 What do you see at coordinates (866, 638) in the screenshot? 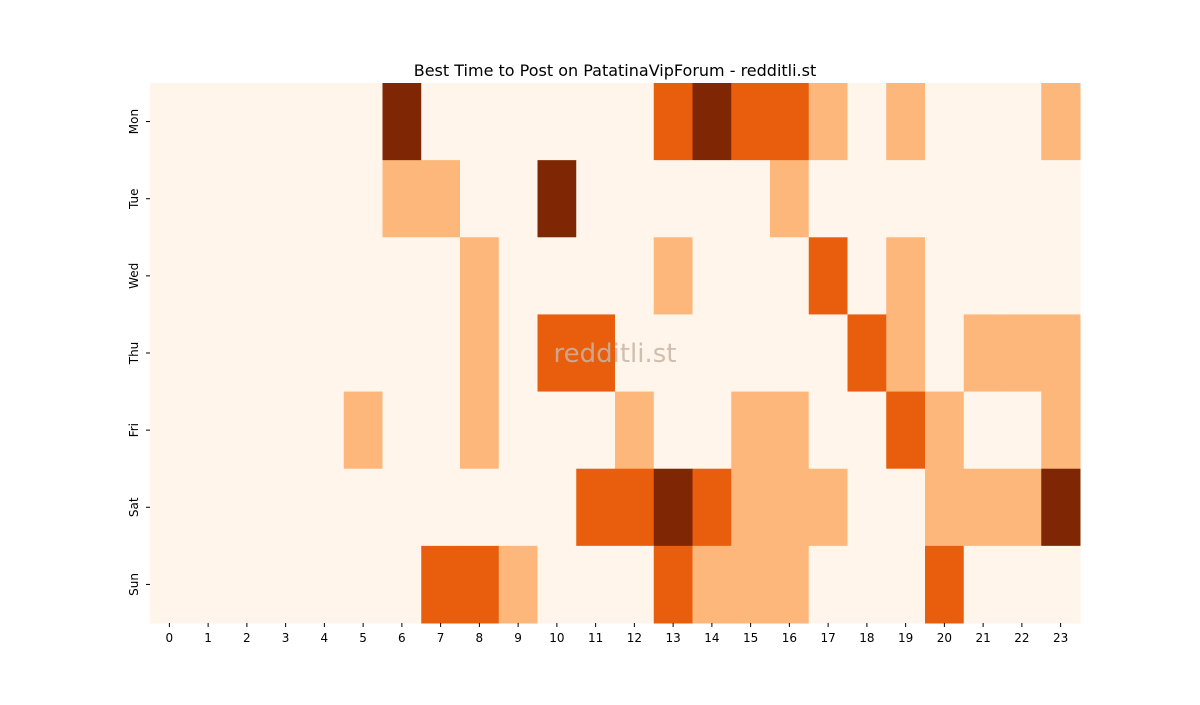
I see `x-tick-label: 18` at bounding box center [866, 638].